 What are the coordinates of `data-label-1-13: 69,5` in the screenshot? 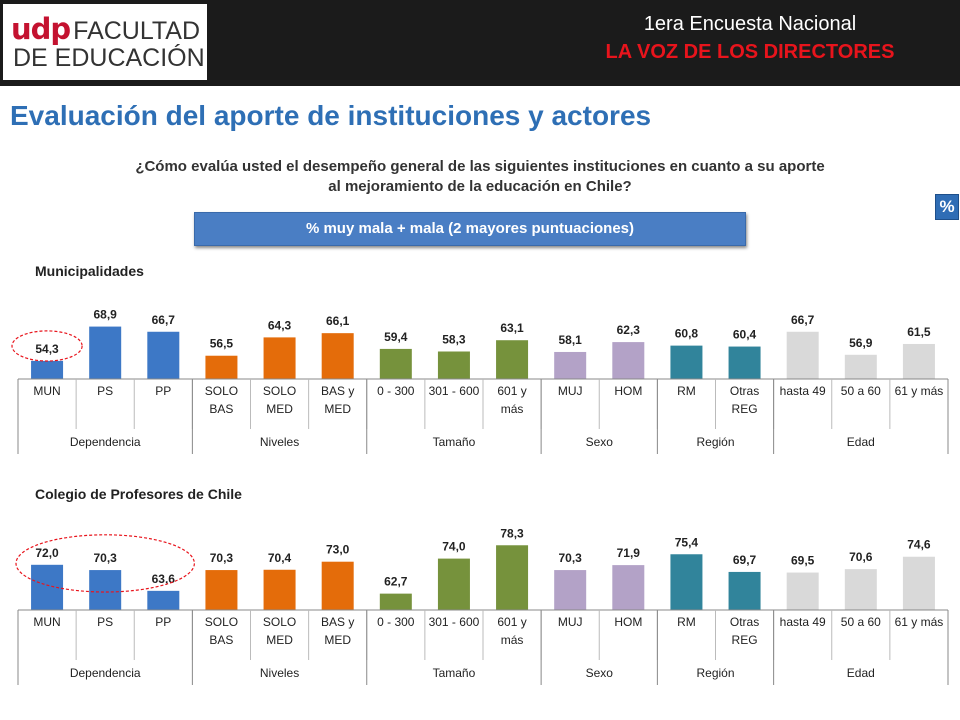 It's located at (803, 561).